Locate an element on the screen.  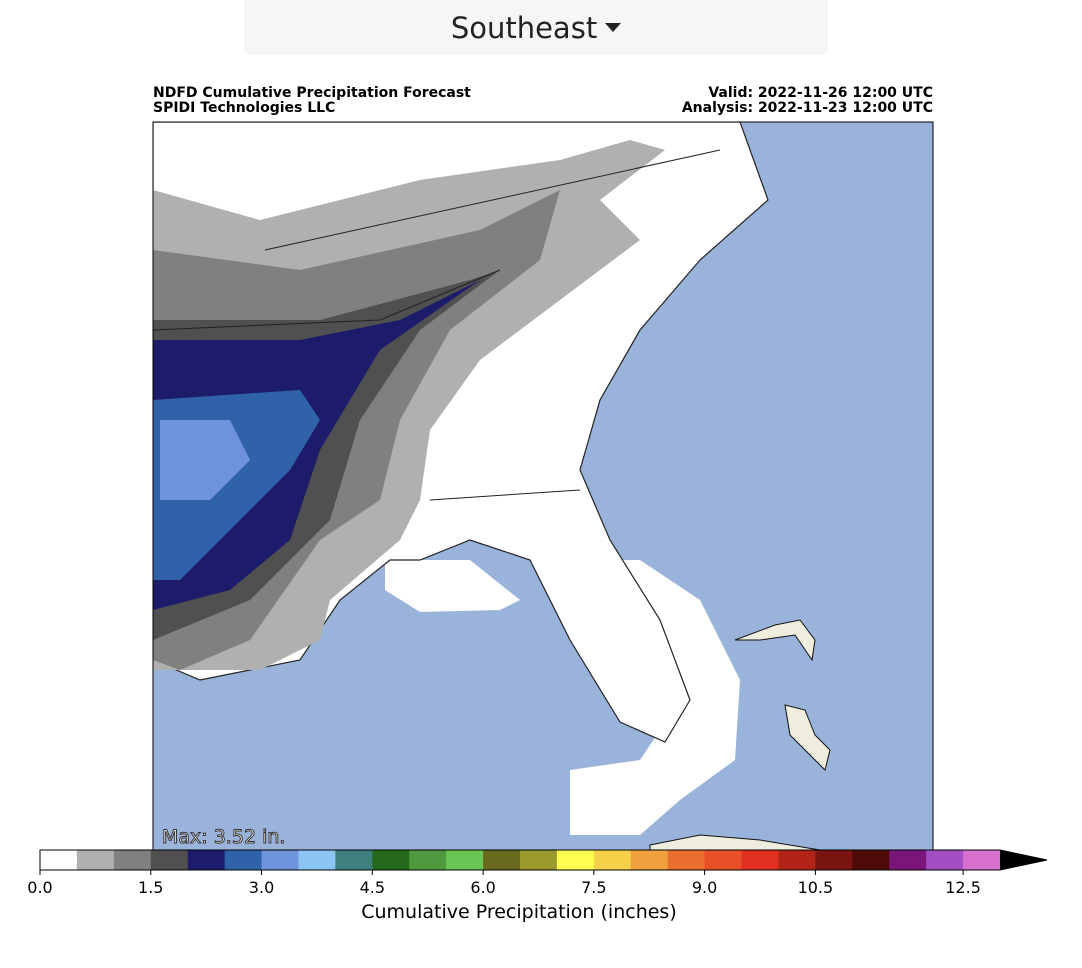
colorbar-tick-label: 9.0 is located at coordinates (704, 887).